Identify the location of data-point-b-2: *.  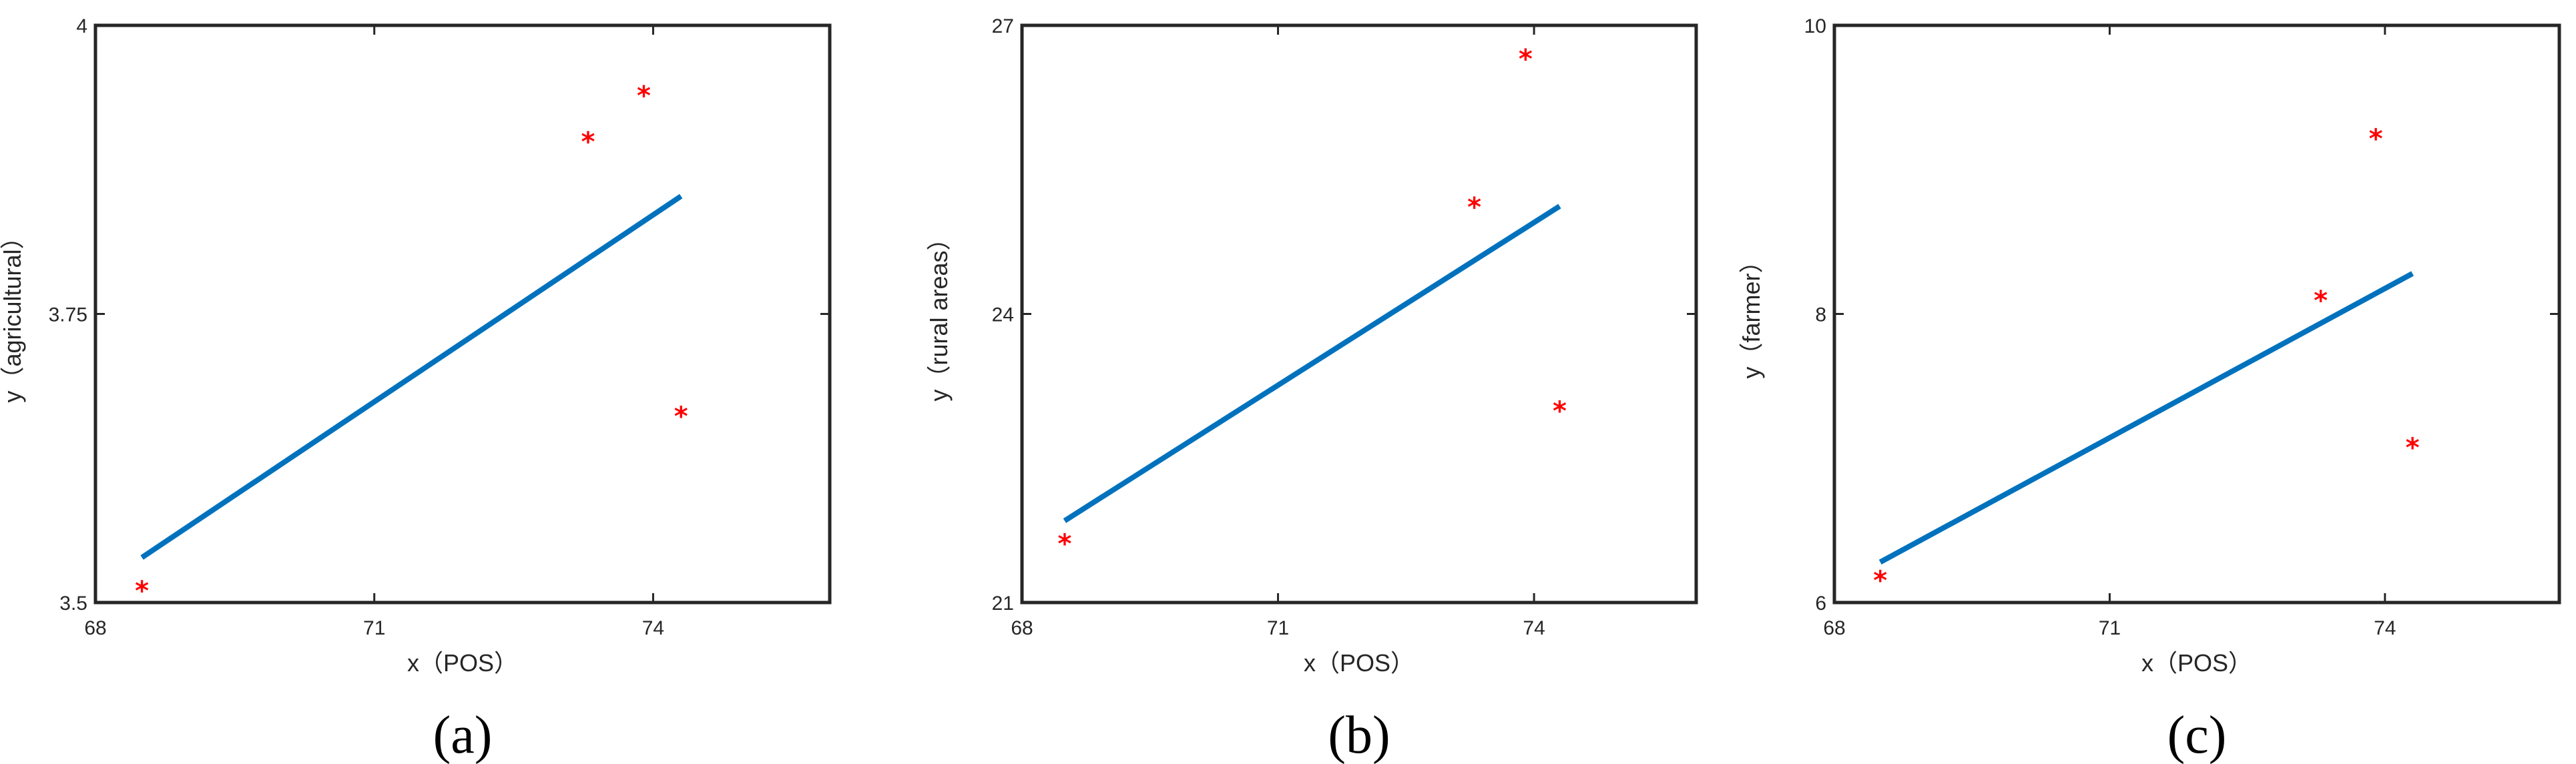
(1474, 207).